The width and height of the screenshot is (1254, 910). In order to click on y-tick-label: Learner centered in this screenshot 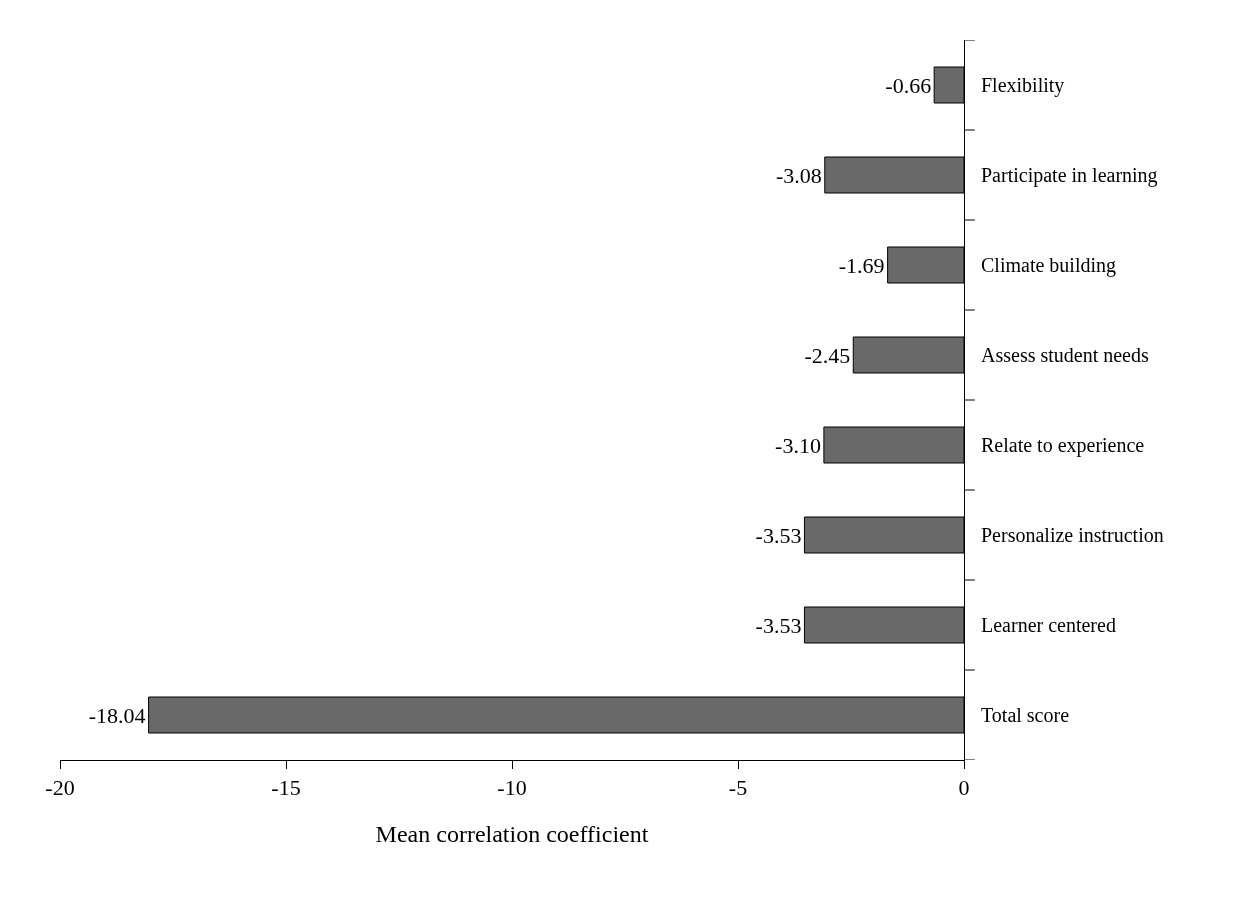, I will do `click(1048, 625)`.